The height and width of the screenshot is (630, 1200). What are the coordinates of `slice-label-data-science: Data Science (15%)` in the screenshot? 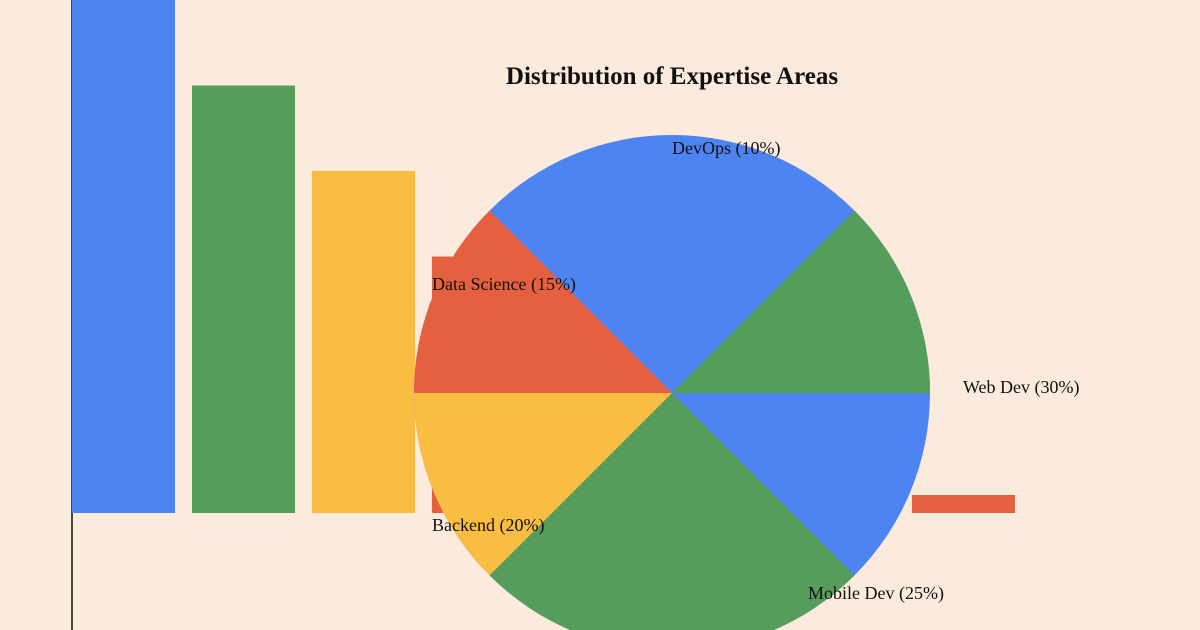 It's located at (504, 284).